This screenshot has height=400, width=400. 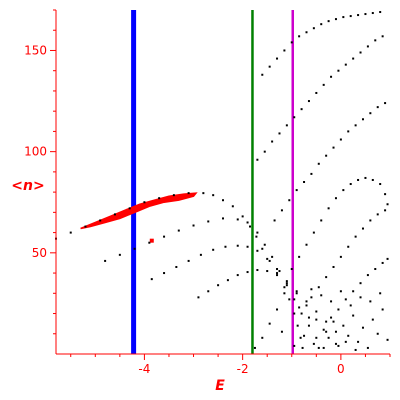 What do you see at coordinates (39, 253) in the screenshot?
I see `y-tick-label: 50` at bounding box center [39, 253].